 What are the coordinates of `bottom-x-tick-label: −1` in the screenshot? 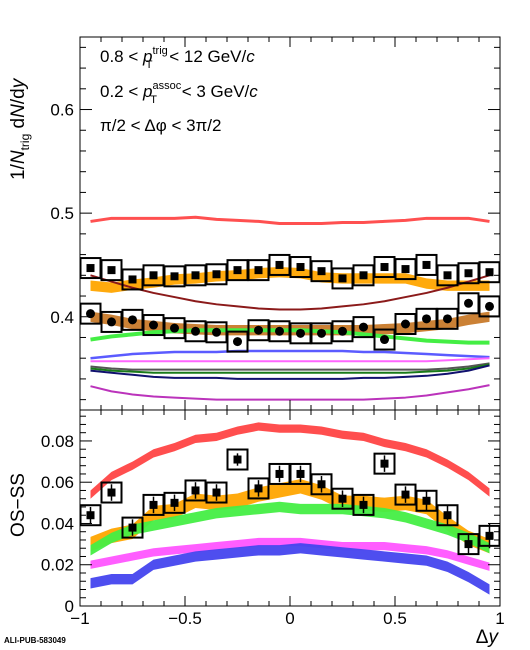 It's located at (79, 618).